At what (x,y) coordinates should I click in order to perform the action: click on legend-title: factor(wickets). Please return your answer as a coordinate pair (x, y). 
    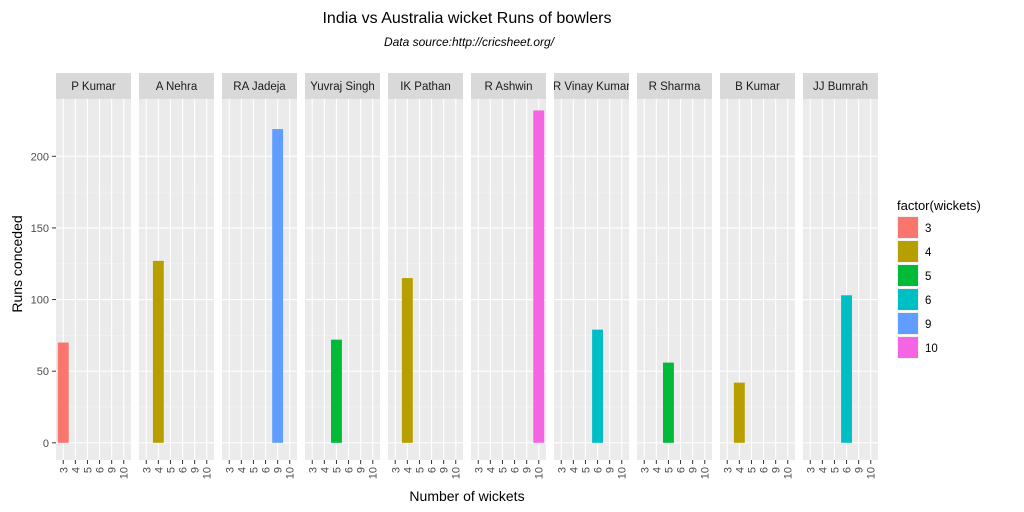
    Looking at the image, I should click on (939, 205).